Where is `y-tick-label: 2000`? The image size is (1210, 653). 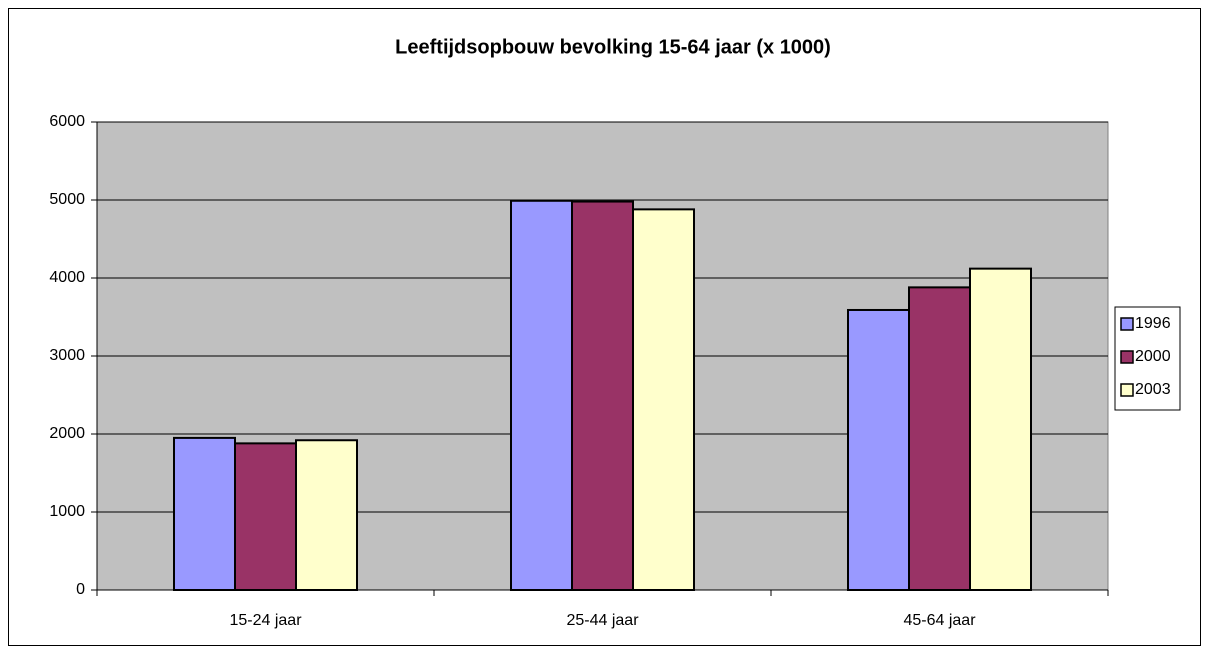 y-tick-label: 2000 is located at coordinates (67, 433).